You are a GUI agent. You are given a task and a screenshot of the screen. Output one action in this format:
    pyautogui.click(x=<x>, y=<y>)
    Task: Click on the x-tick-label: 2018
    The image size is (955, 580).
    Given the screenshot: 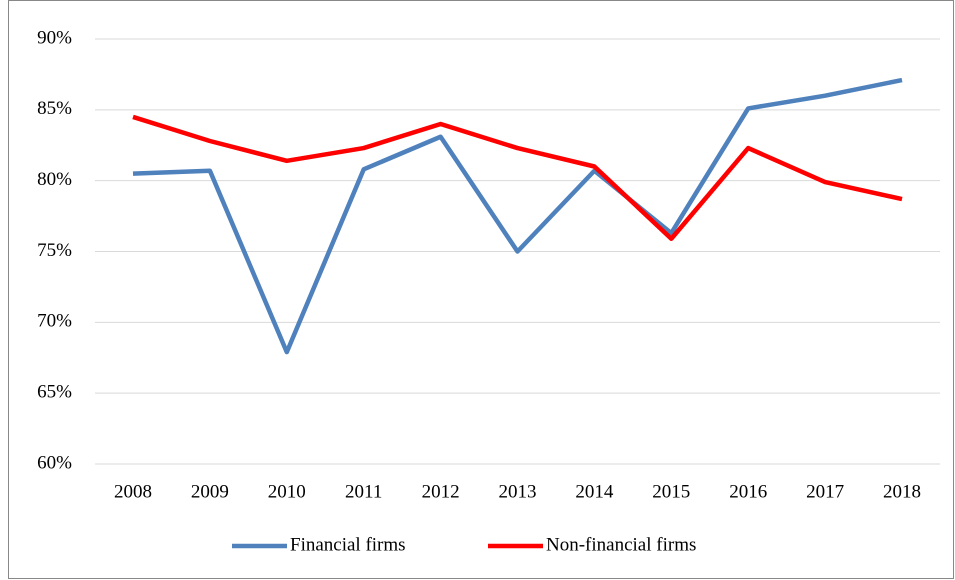 What is the action you would take?
    pyautogui.click(x=902, y=491)
    